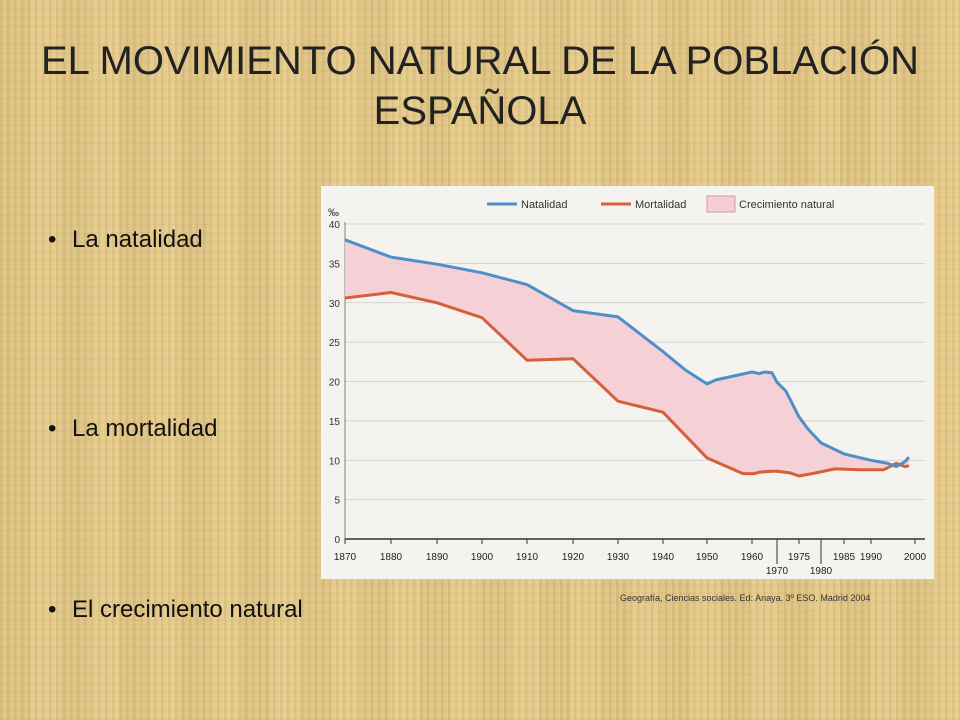 This screenshot has height=720, width=960. Describe the element at coordinates (544, 205) in the screenshot. I see `legend-natalidad-label: Natalidad` at that location.